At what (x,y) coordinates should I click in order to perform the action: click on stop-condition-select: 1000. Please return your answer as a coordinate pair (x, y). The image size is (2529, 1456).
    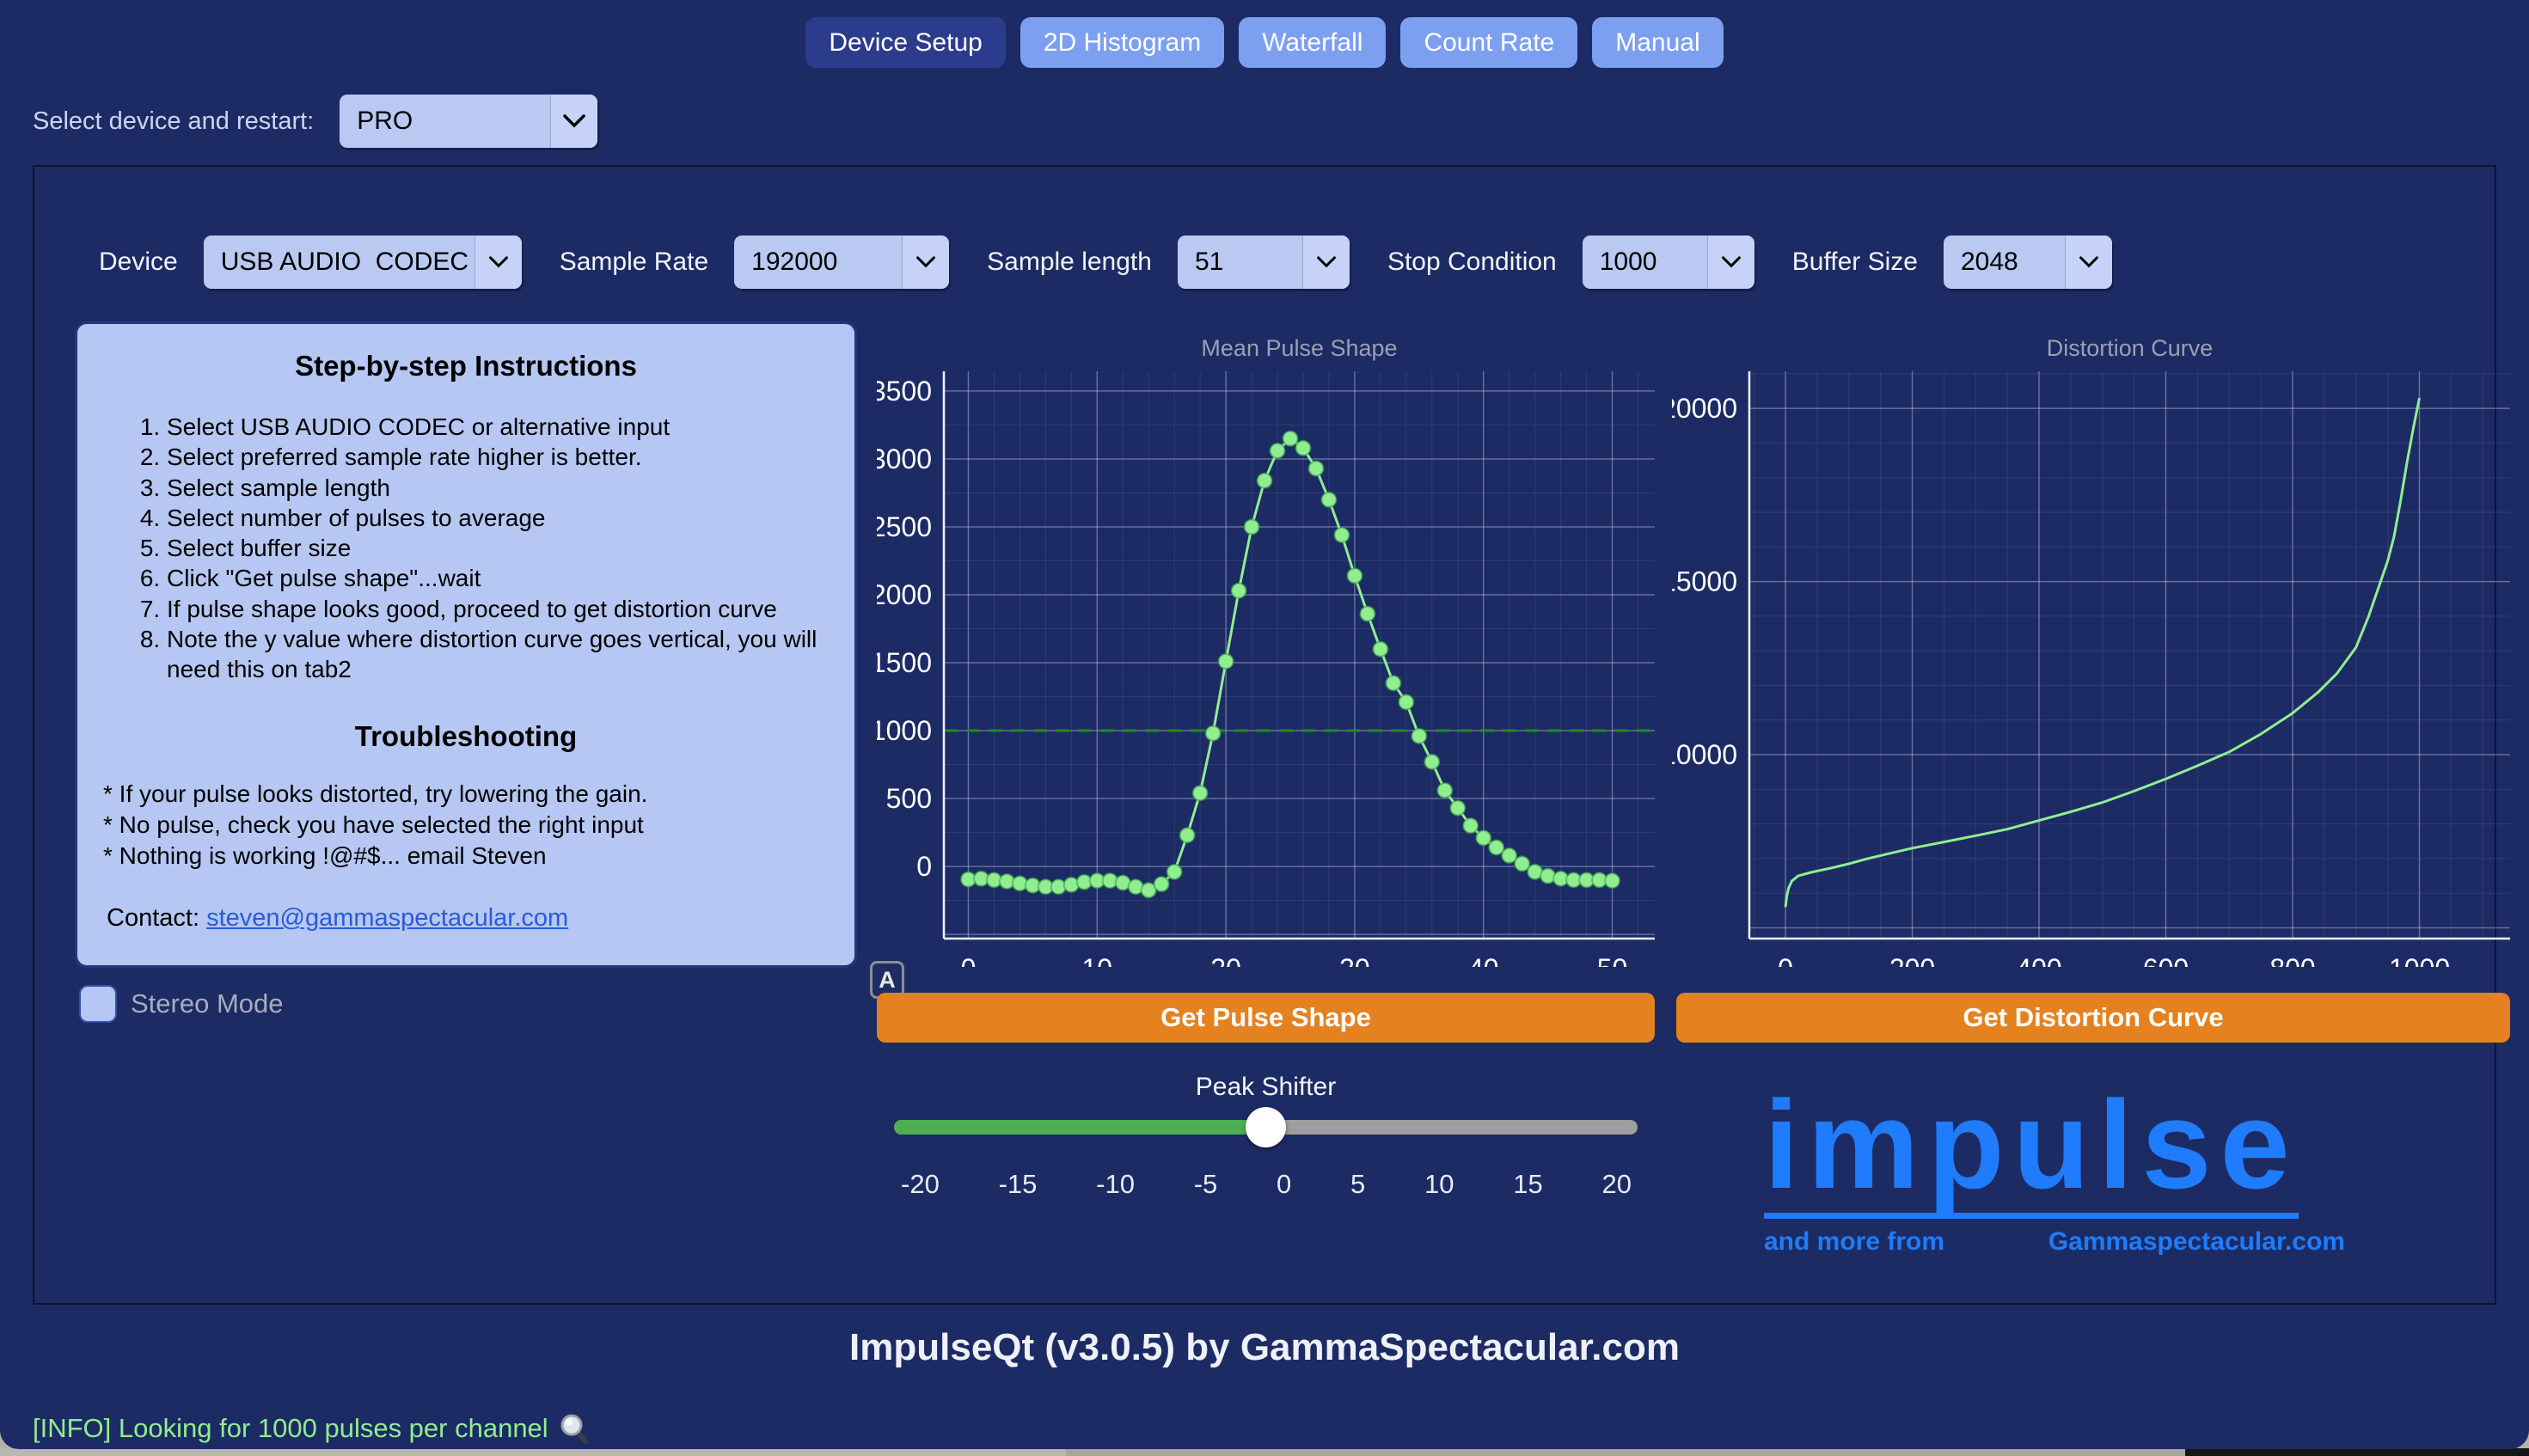
    Looking at the image, I should click on (1668, 262).